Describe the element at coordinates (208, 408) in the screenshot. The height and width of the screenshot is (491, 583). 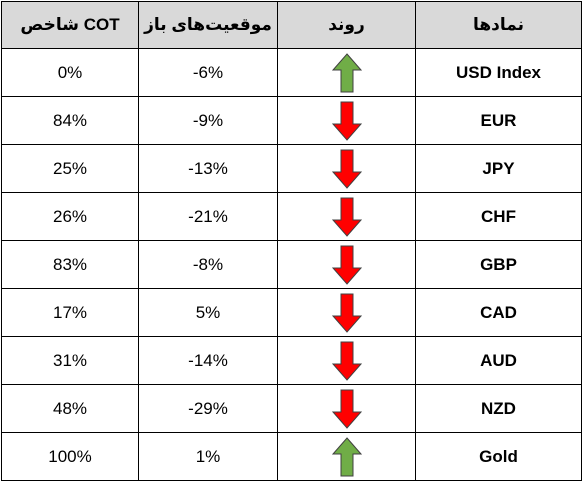
I see `open-positions-cell: -29%` at that location.